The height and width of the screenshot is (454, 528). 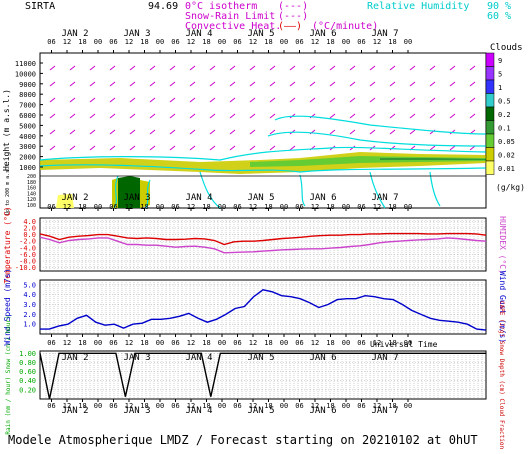 I want to click on y-tick-label: 0.80, so click(x=27, y=363).